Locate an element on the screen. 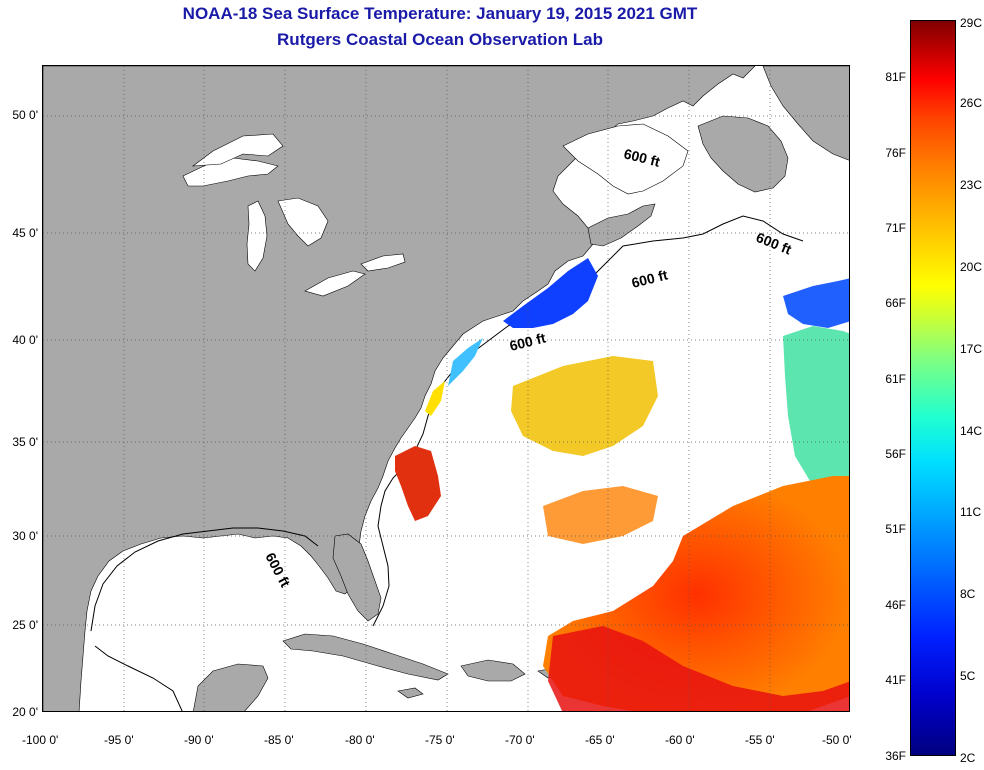  sst-mid-ocean-yellow is located at coordinates (584, 406).